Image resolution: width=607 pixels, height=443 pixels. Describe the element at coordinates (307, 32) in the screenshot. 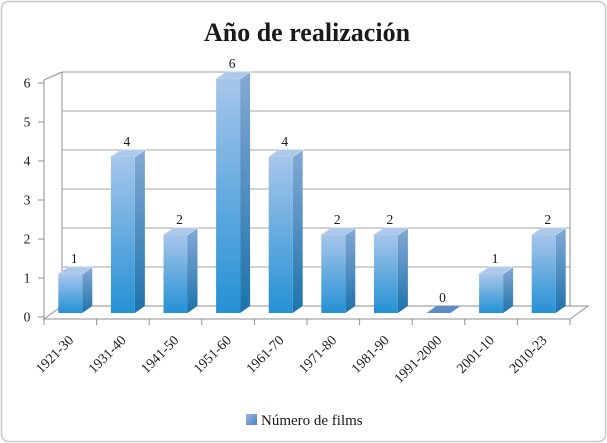

I see `chart-title: Año de realización` at that location.